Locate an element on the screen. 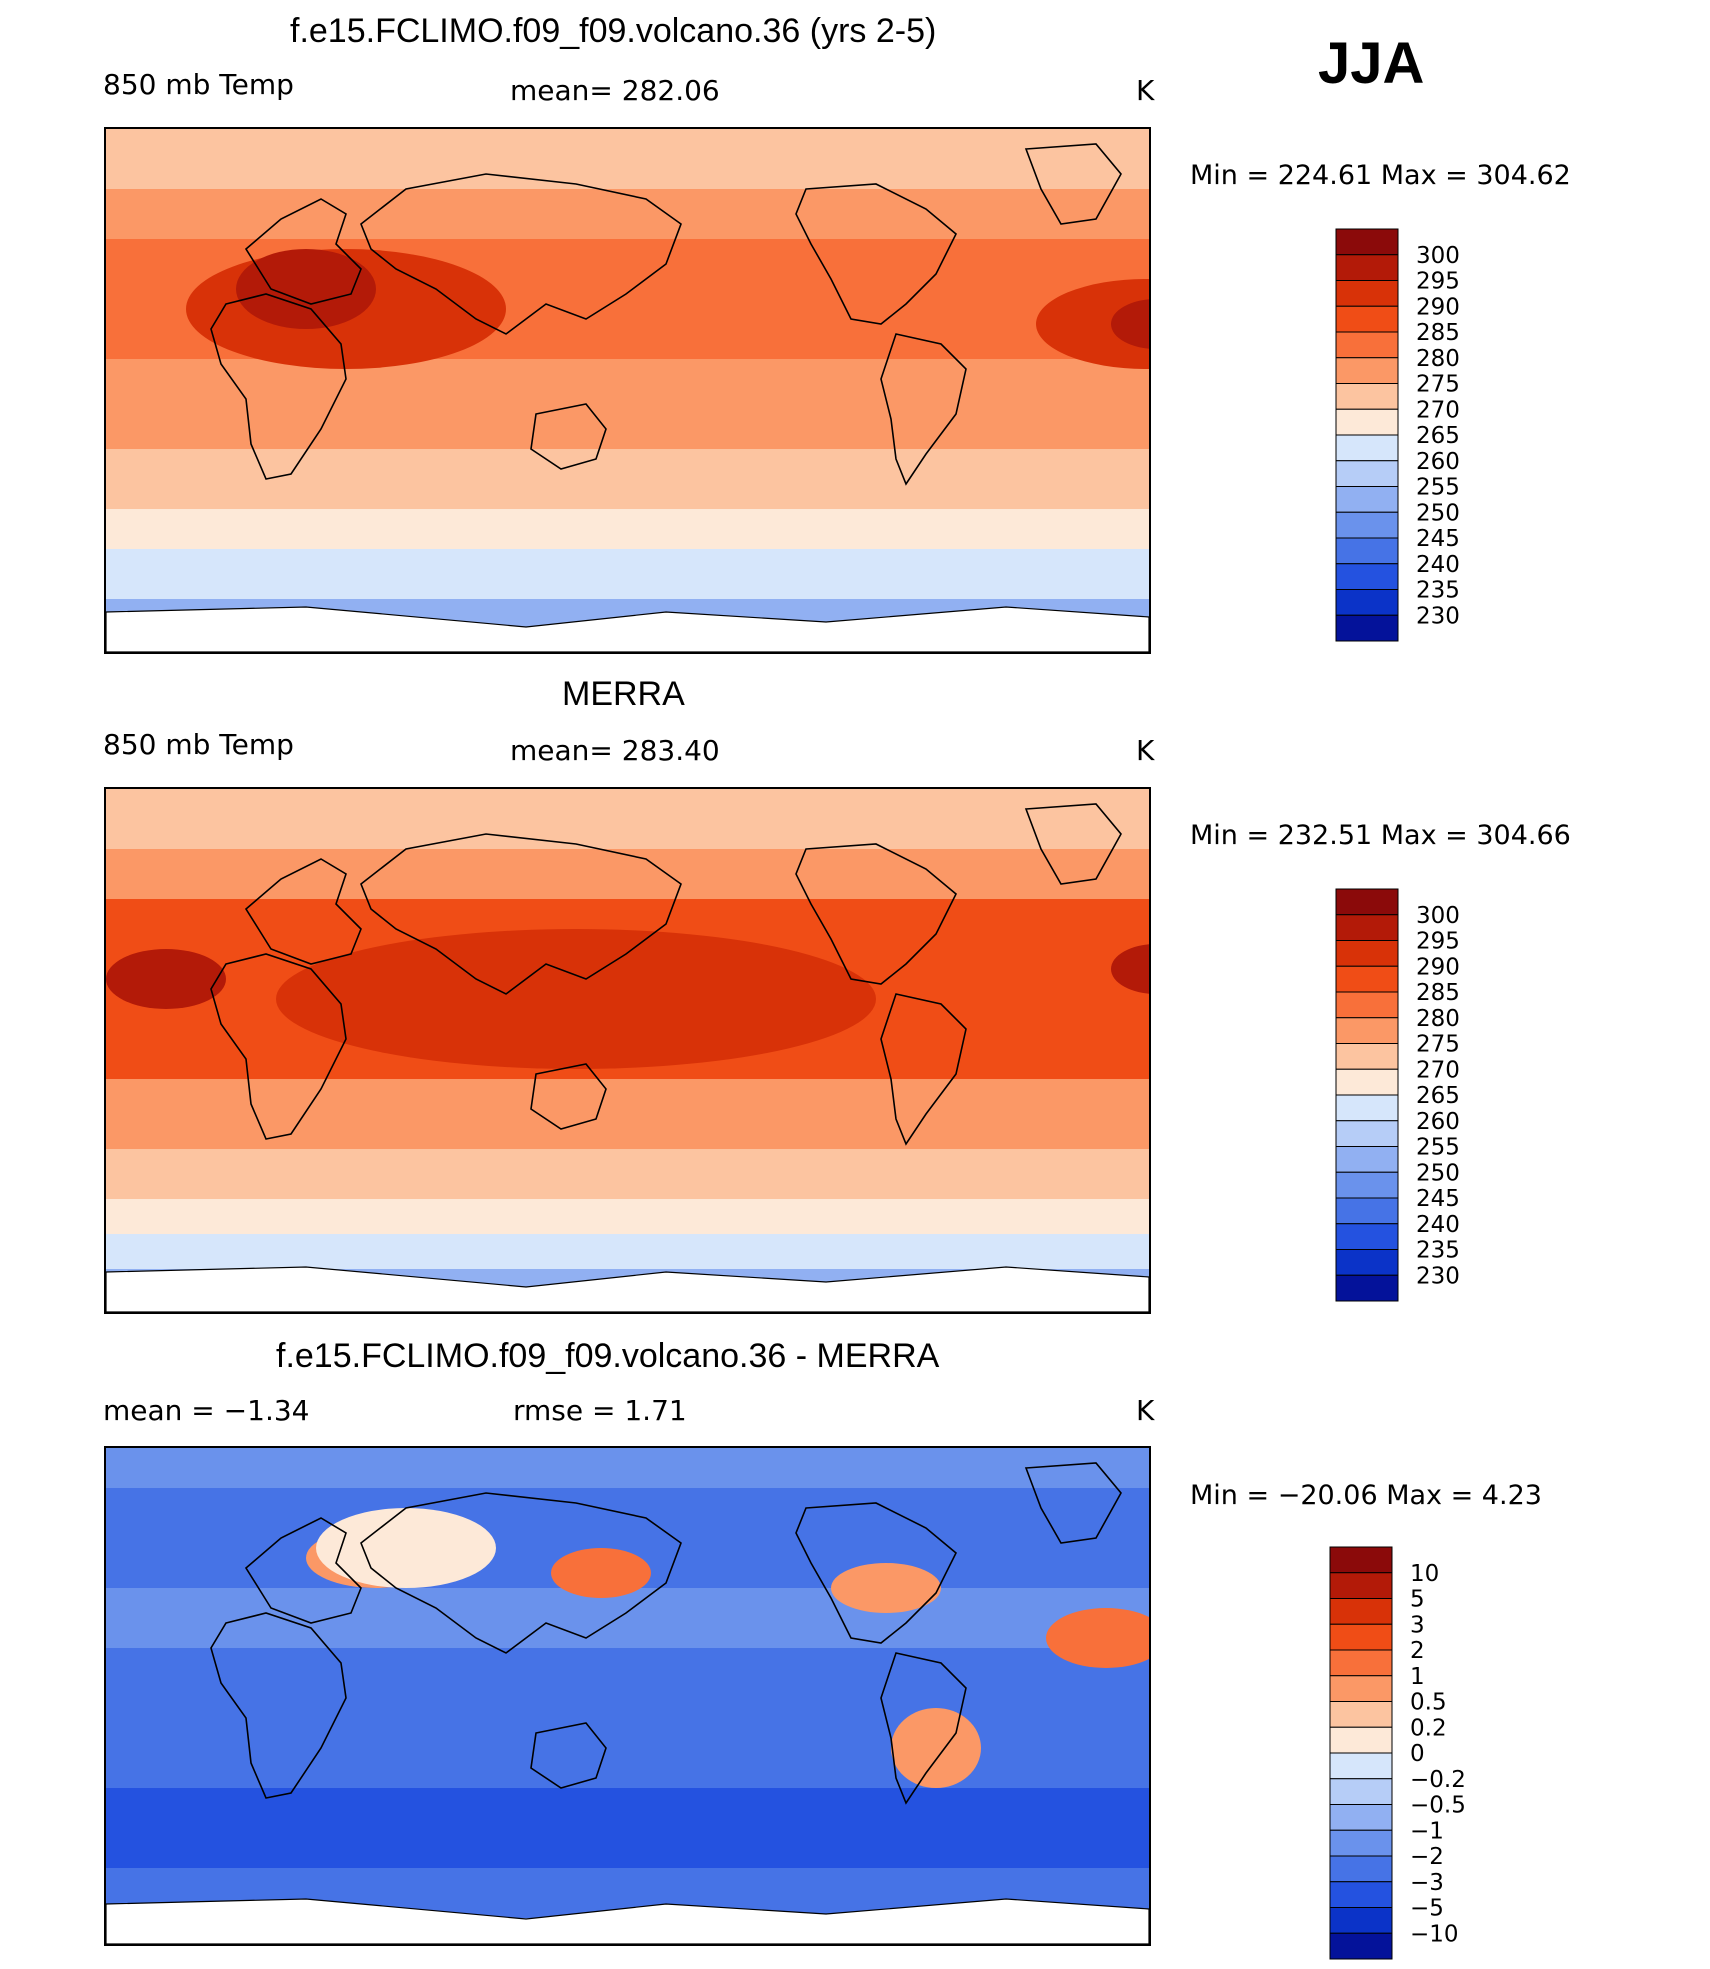 The height and width of the screenshot is (1969, 1710). colorbar-tick-label: 250 is located at coordinates (1438, 1173).